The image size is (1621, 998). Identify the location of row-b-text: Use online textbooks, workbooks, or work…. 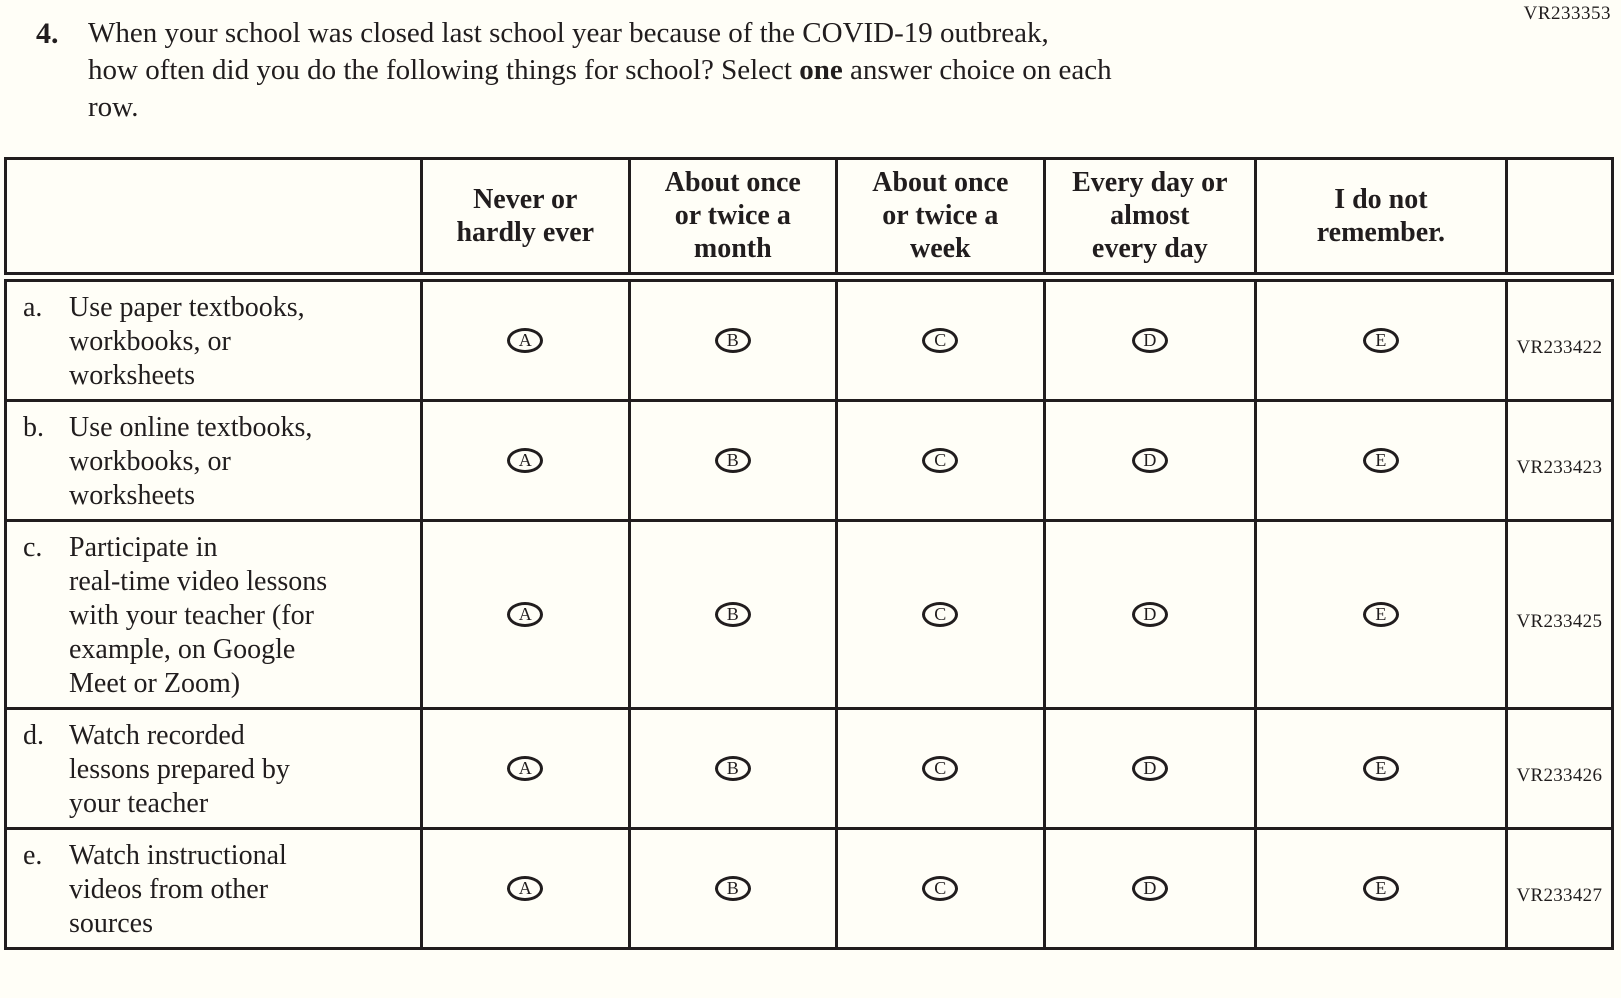
(191, 461).